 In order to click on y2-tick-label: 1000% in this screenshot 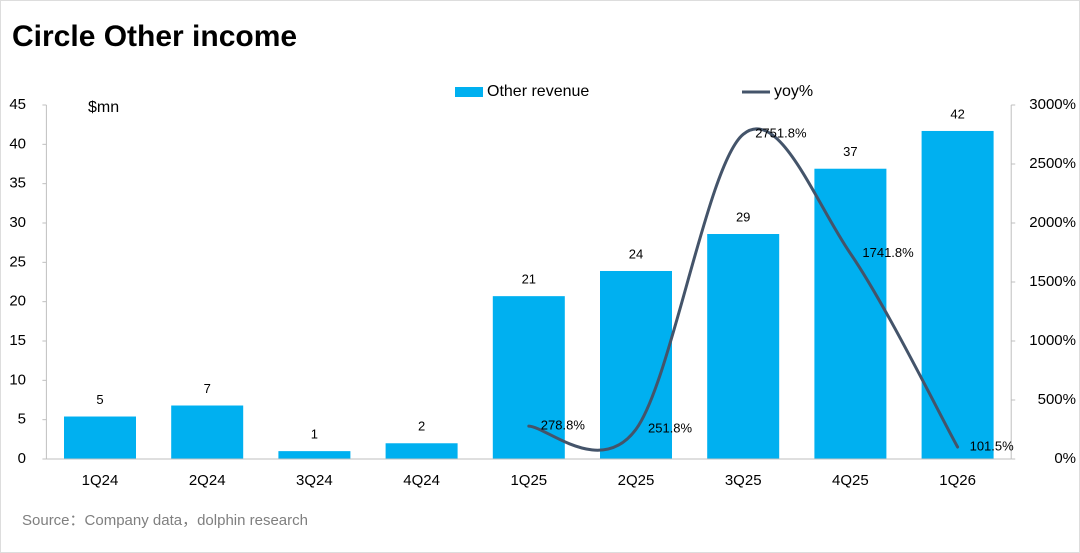, I will do `click(1052, 340)`.